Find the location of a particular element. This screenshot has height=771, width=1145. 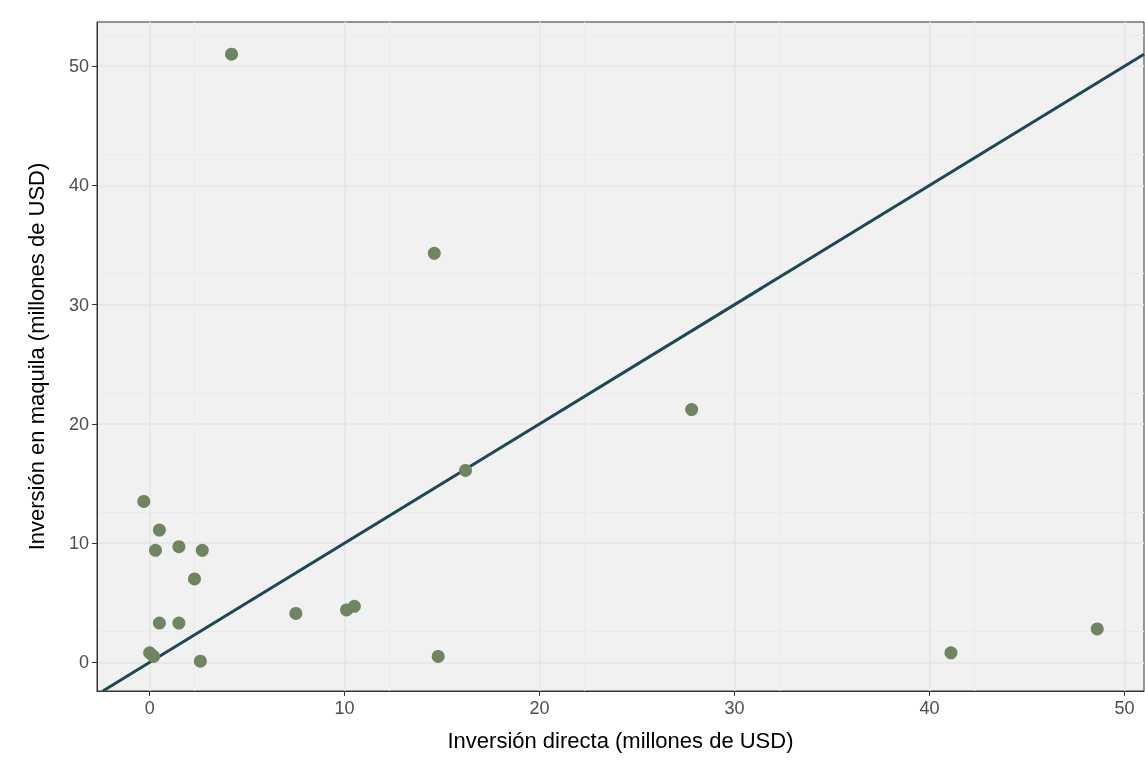

y-tick-label: 0 is located at coordinates (83, 662).